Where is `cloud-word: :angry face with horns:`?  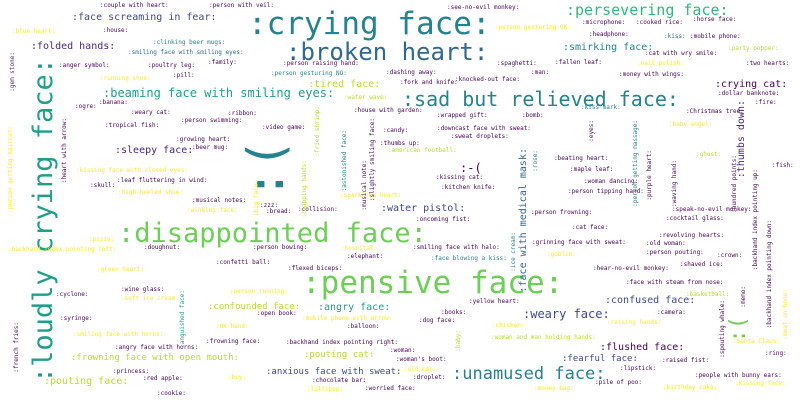 cloud-word: :angry face with horns: is located at coordinates (157, 347).